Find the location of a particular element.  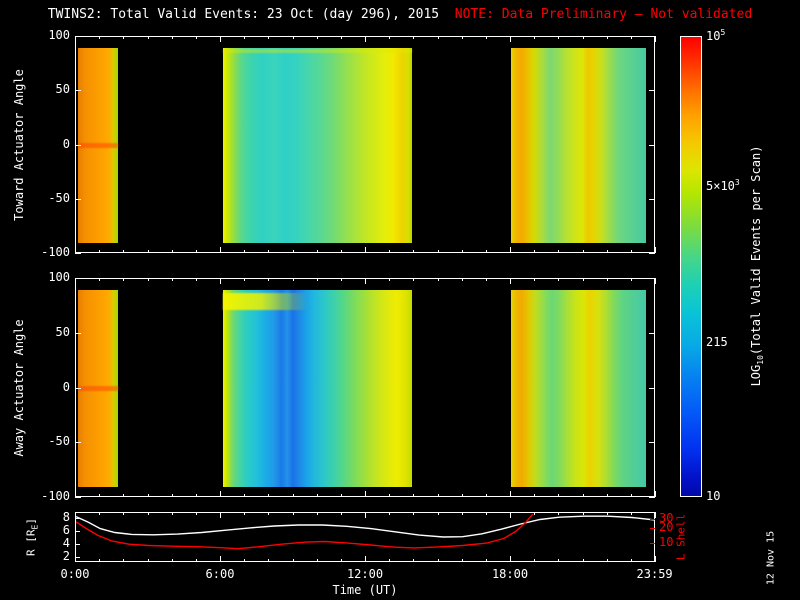

colorbar-tick-label: 10 is located at coordinates (713, 496).